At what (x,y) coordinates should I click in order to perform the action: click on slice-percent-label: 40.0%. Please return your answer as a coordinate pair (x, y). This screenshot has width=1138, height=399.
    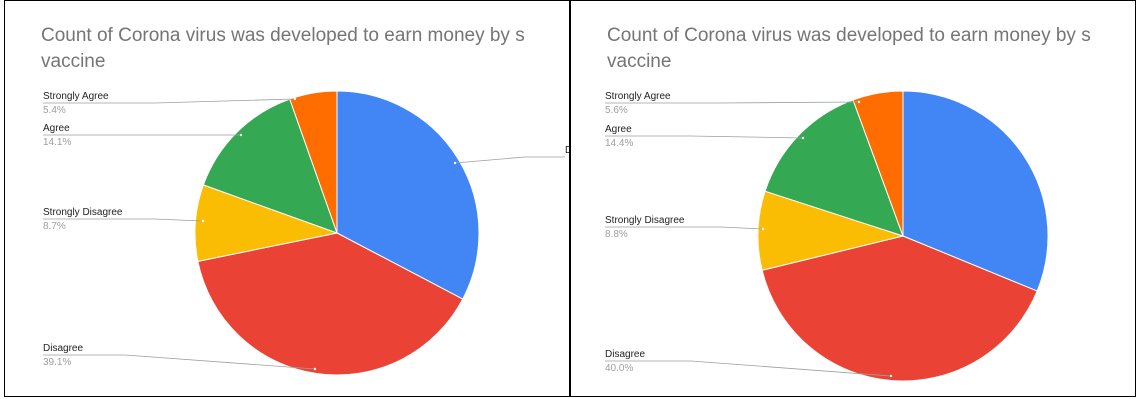
    Looking at the image, I should click on (619, 368).